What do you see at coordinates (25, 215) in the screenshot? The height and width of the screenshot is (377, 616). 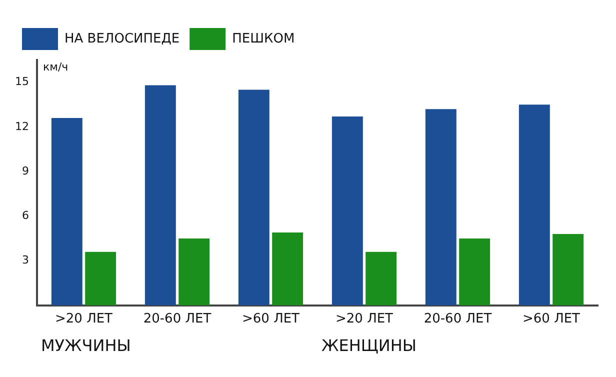 I see `y-tick-label: 6` at bounding box center [25, 215].